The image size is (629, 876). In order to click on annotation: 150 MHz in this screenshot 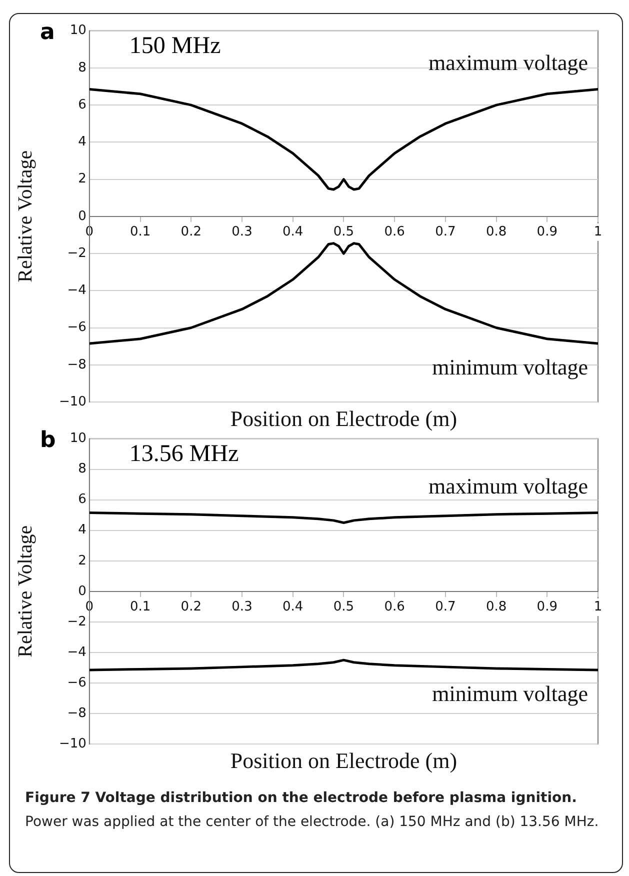, I will do `click(175, 46)`.